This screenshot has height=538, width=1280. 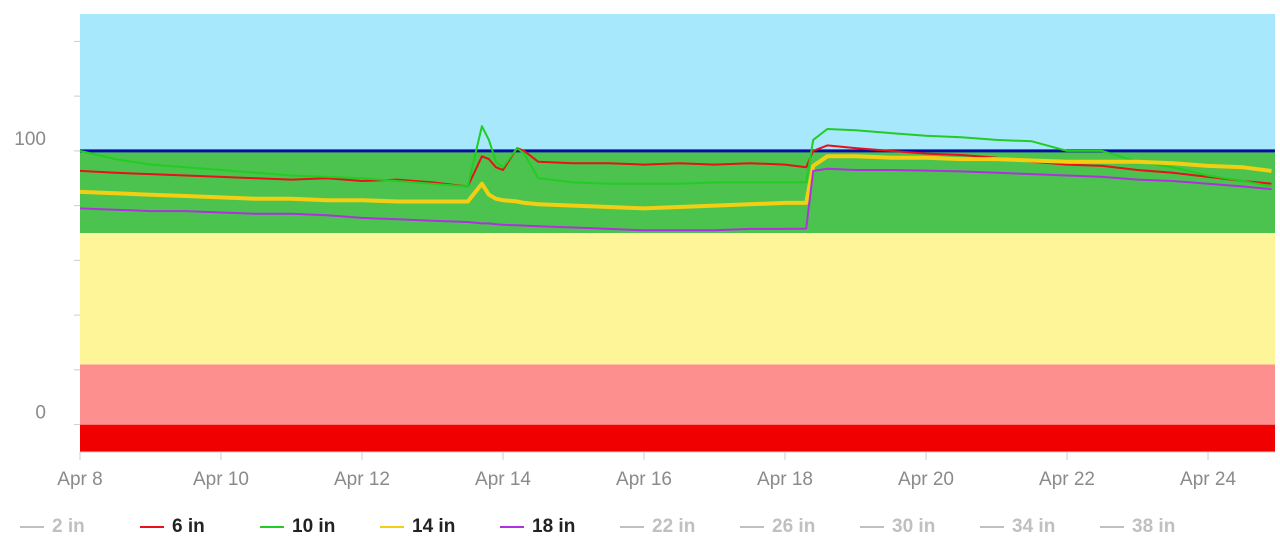 I want to click on y-tick-label: 0, so click(x=40, y=413).